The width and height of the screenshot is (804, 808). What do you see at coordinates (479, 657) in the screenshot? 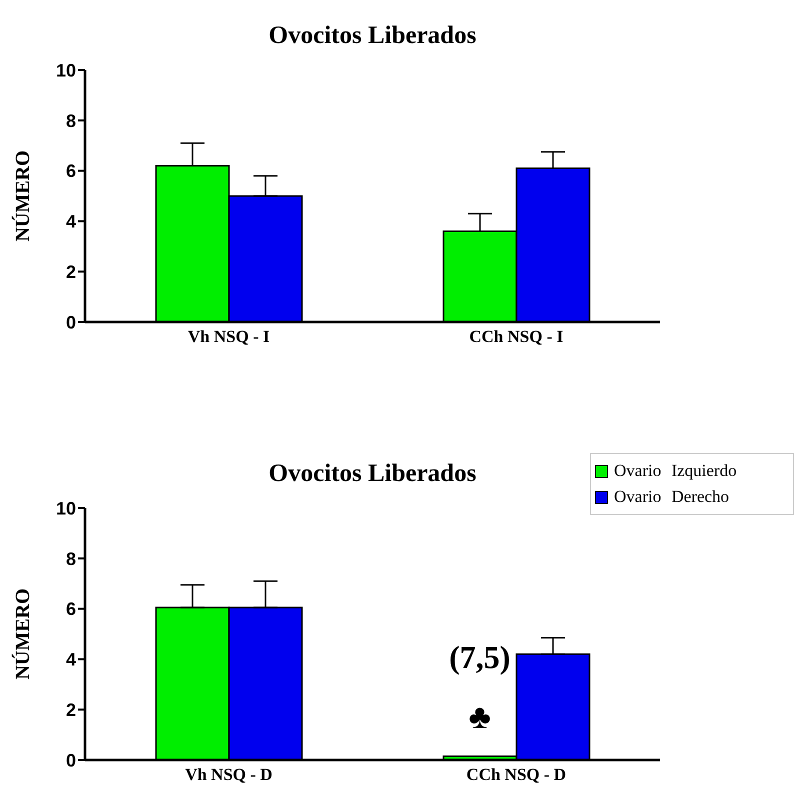
I see `annotation: (7,5)` at bounding box center [479, 657].